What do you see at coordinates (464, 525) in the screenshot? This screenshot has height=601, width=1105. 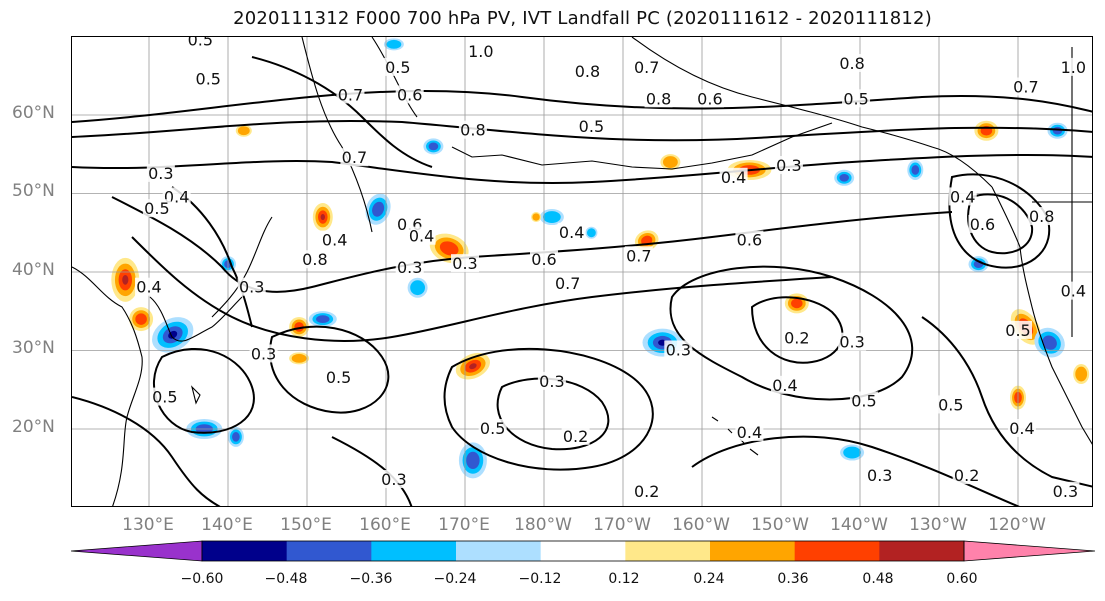 I see `lon-label-170e: 170°E` at bounding box center [464, 525].